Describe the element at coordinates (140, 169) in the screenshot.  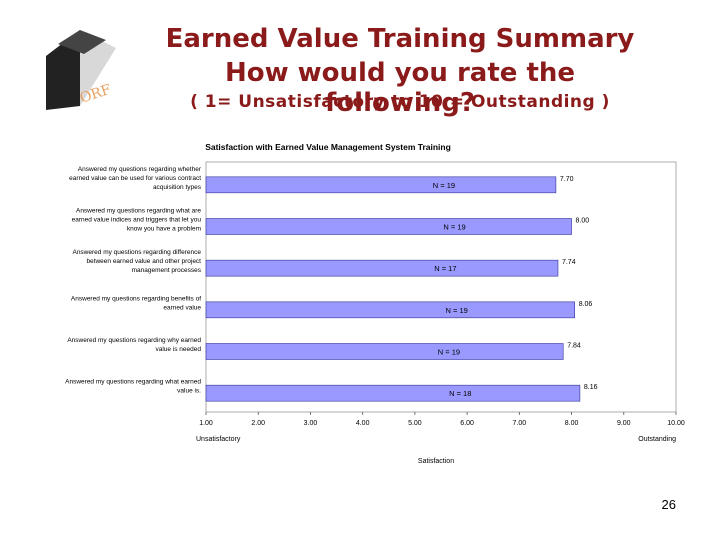
I see `category-label: Answered my questions regarding whether` at that location.